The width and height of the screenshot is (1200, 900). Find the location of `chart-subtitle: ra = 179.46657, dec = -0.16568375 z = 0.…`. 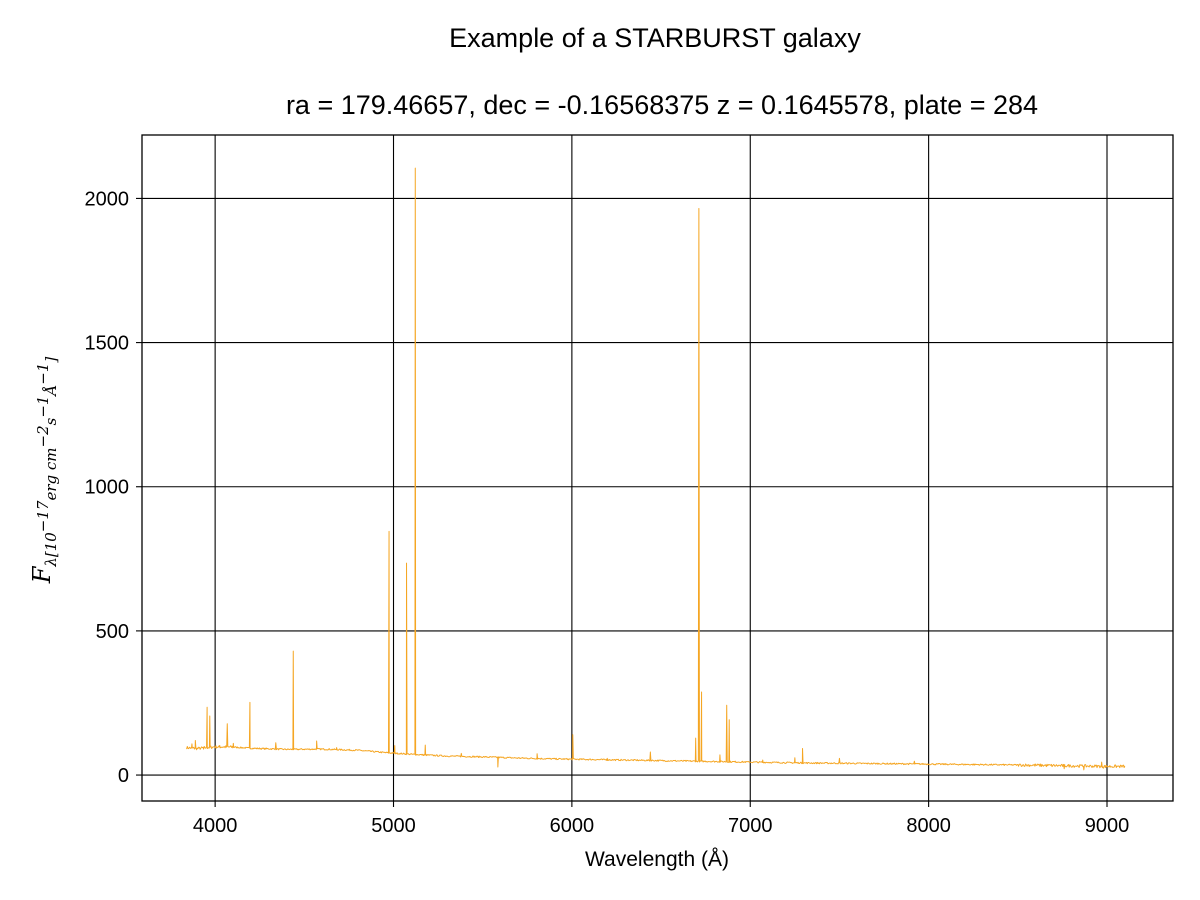

chart-subtitle: ra = 179.46657, dec = -0.16568375 z = 0.… is located at coordinates (662, 105).